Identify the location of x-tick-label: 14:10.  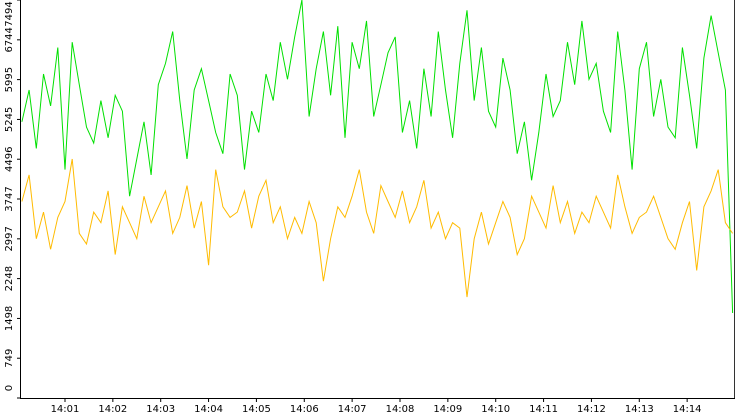
(495, 409).